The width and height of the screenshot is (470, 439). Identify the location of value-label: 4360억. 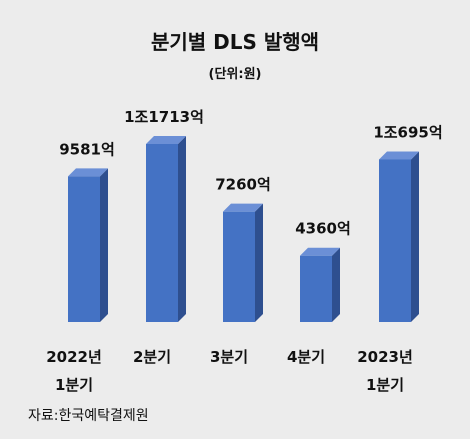
(323, 229).